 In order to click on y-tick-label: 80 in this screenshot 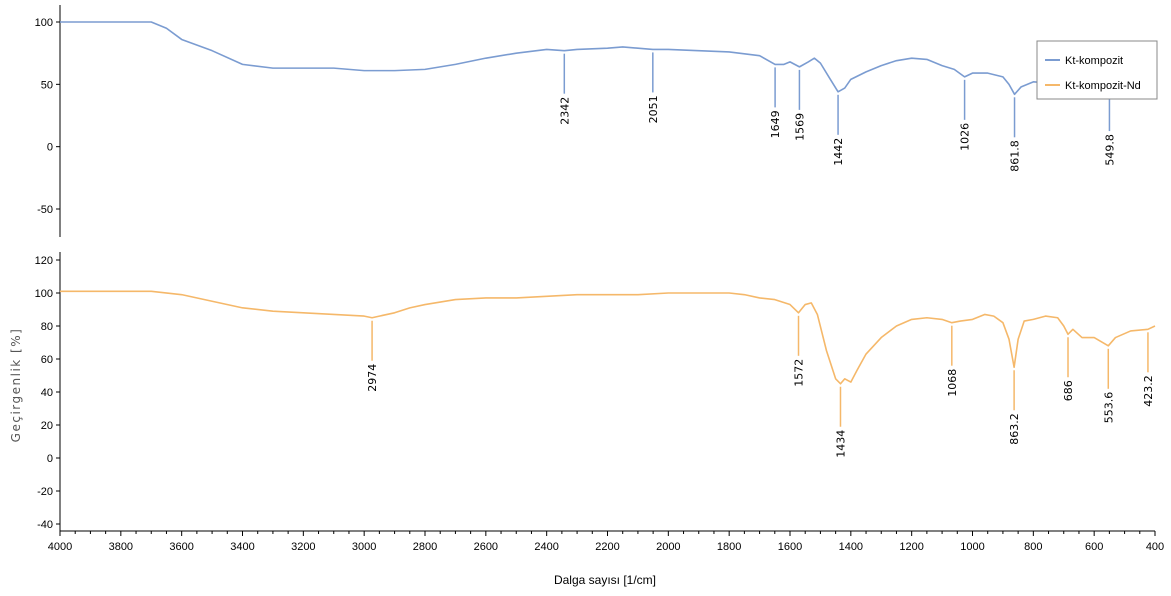, I will do `click(47, 327)`.